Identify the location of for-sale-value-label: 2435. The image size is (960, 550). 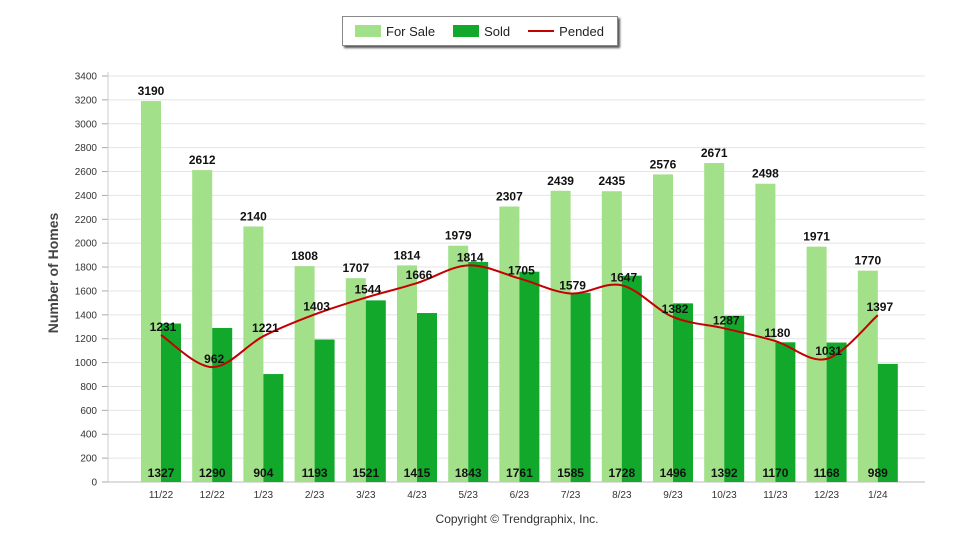
(611, 181).